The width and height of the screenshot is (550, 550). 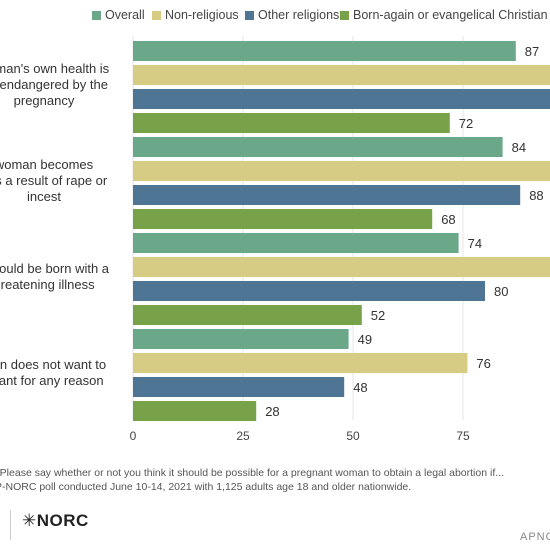 I want to click on x-tick-label-2: 50, so click(x=353, y=436).